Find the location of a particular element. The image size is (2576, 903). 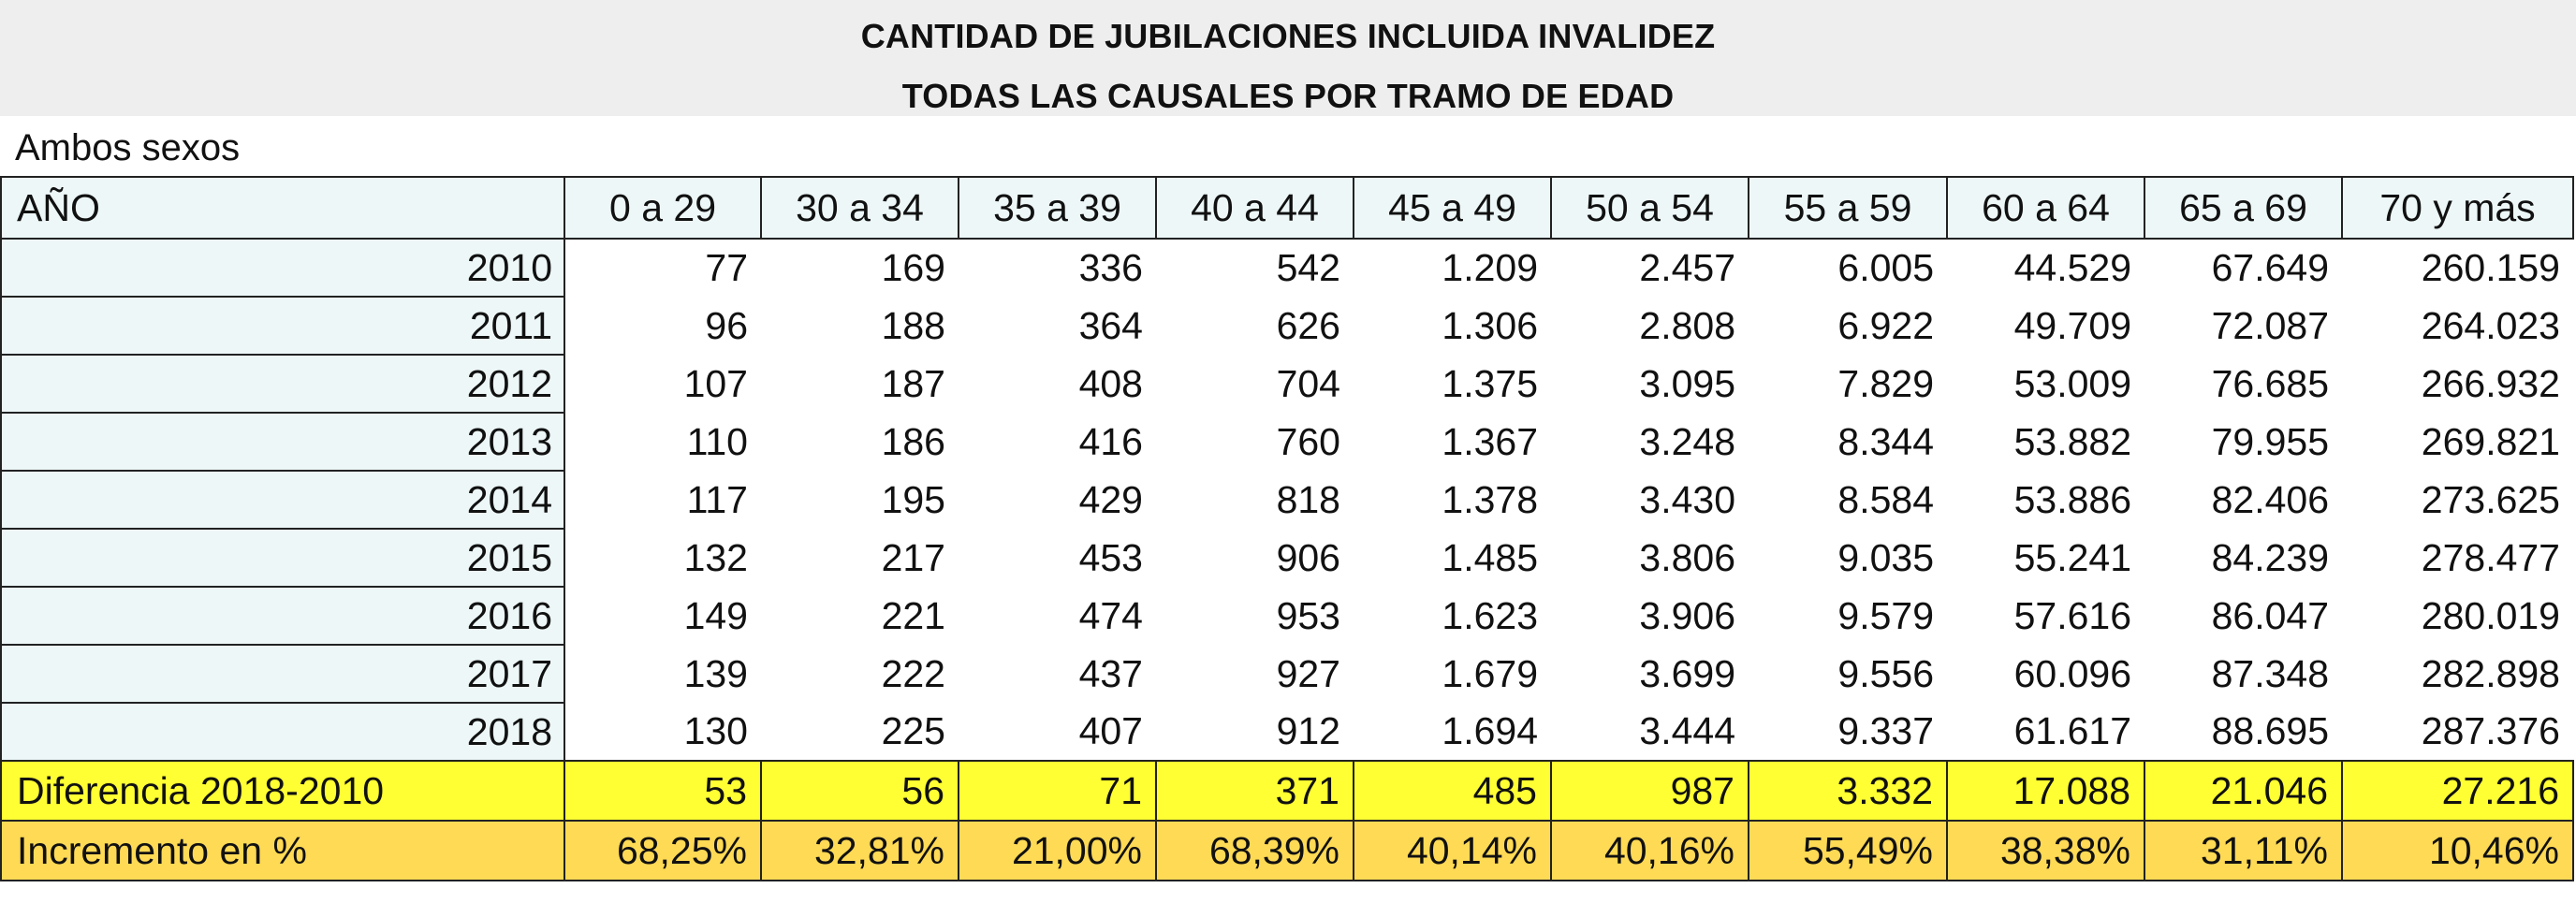

value-cell: 704 is located at coordinates (1308, 383).